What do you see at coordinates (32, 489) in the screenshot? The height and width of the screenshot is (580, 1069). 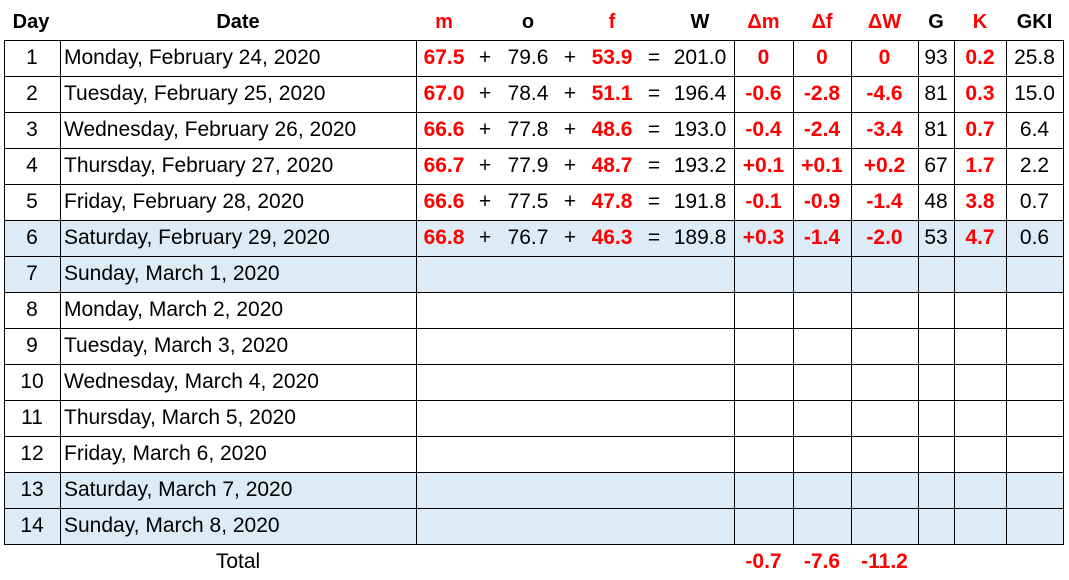 I see `day-cell: 13` at bounding box center [32, 489].